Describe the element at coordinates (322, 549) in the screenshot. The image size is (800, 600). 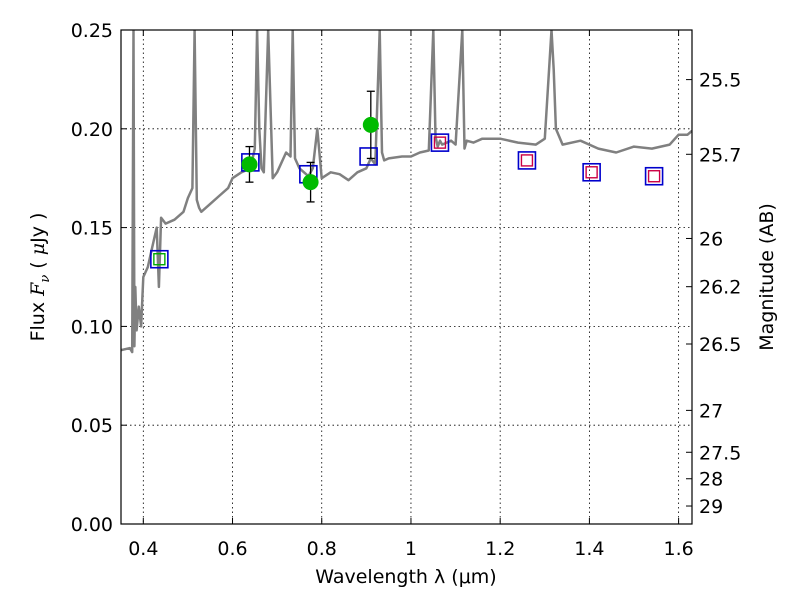
I see `x-tick-label: 0.8` at that location.